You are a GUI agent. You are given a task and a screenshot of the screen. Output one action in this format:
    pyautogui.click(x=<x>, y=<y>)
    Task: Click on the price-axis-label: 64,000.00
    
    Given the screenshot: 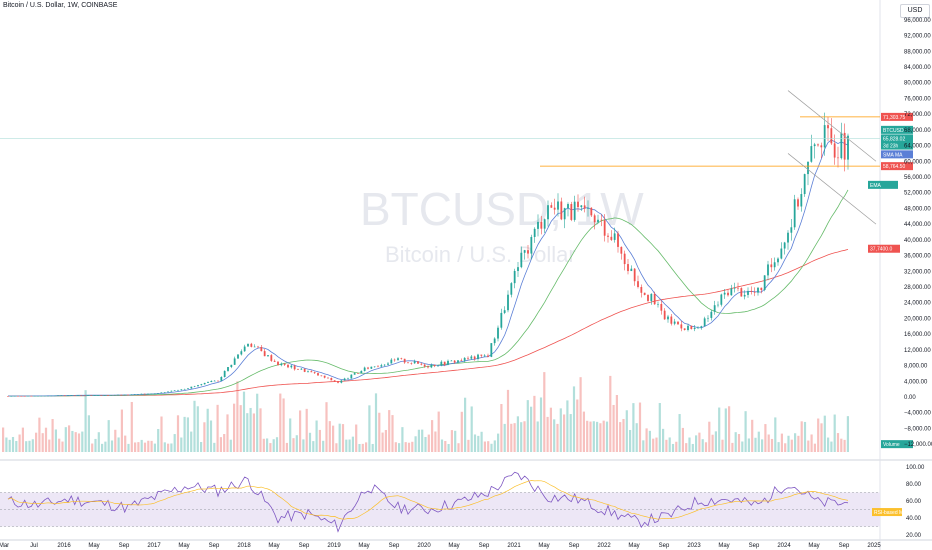 What is the action you would take?
    pyautogui.click(x=917, y=147)
    